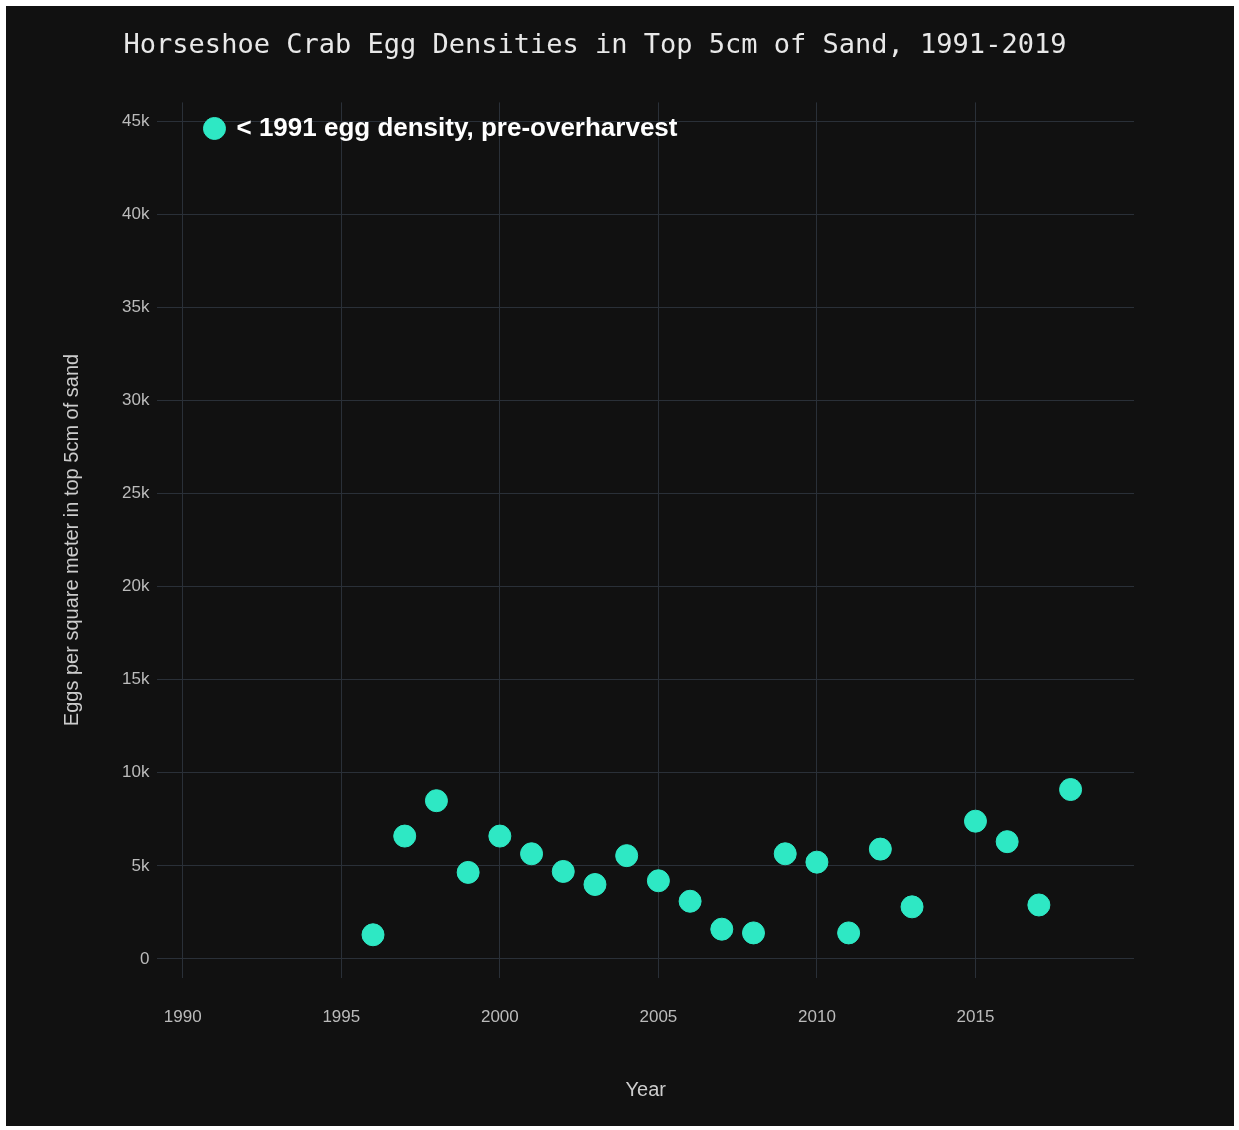 The height and width of the screenshot is (1130, 1239). What do you see at coordinates (975, 1017) in the screenshot?
I see `x-tick-label: 2015` at bounding box center [975, 1017].